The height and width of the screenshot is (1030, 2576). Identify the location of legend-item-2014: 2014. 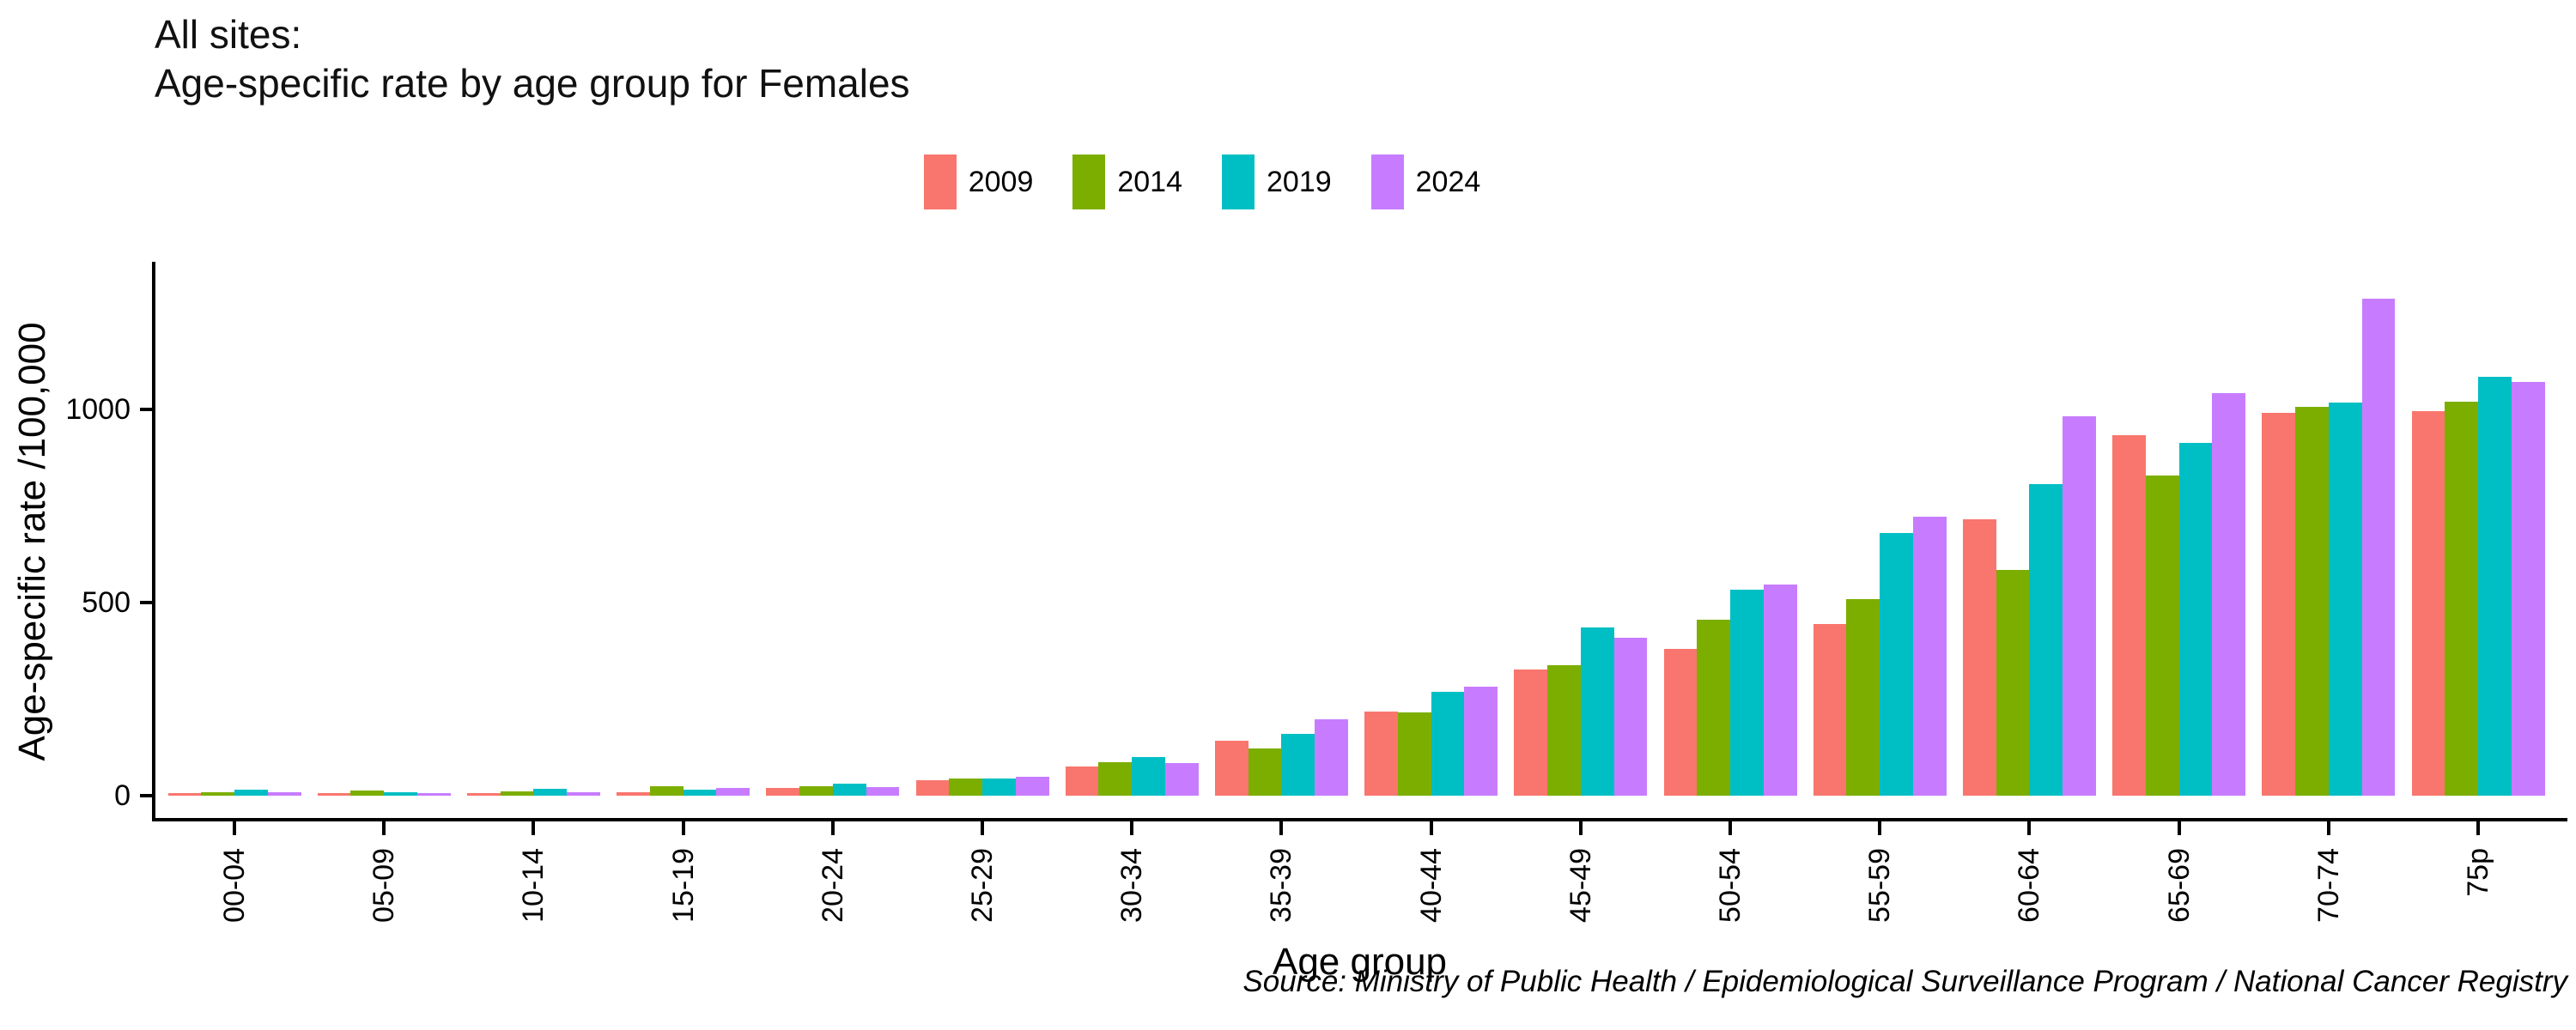
(1127, 181).